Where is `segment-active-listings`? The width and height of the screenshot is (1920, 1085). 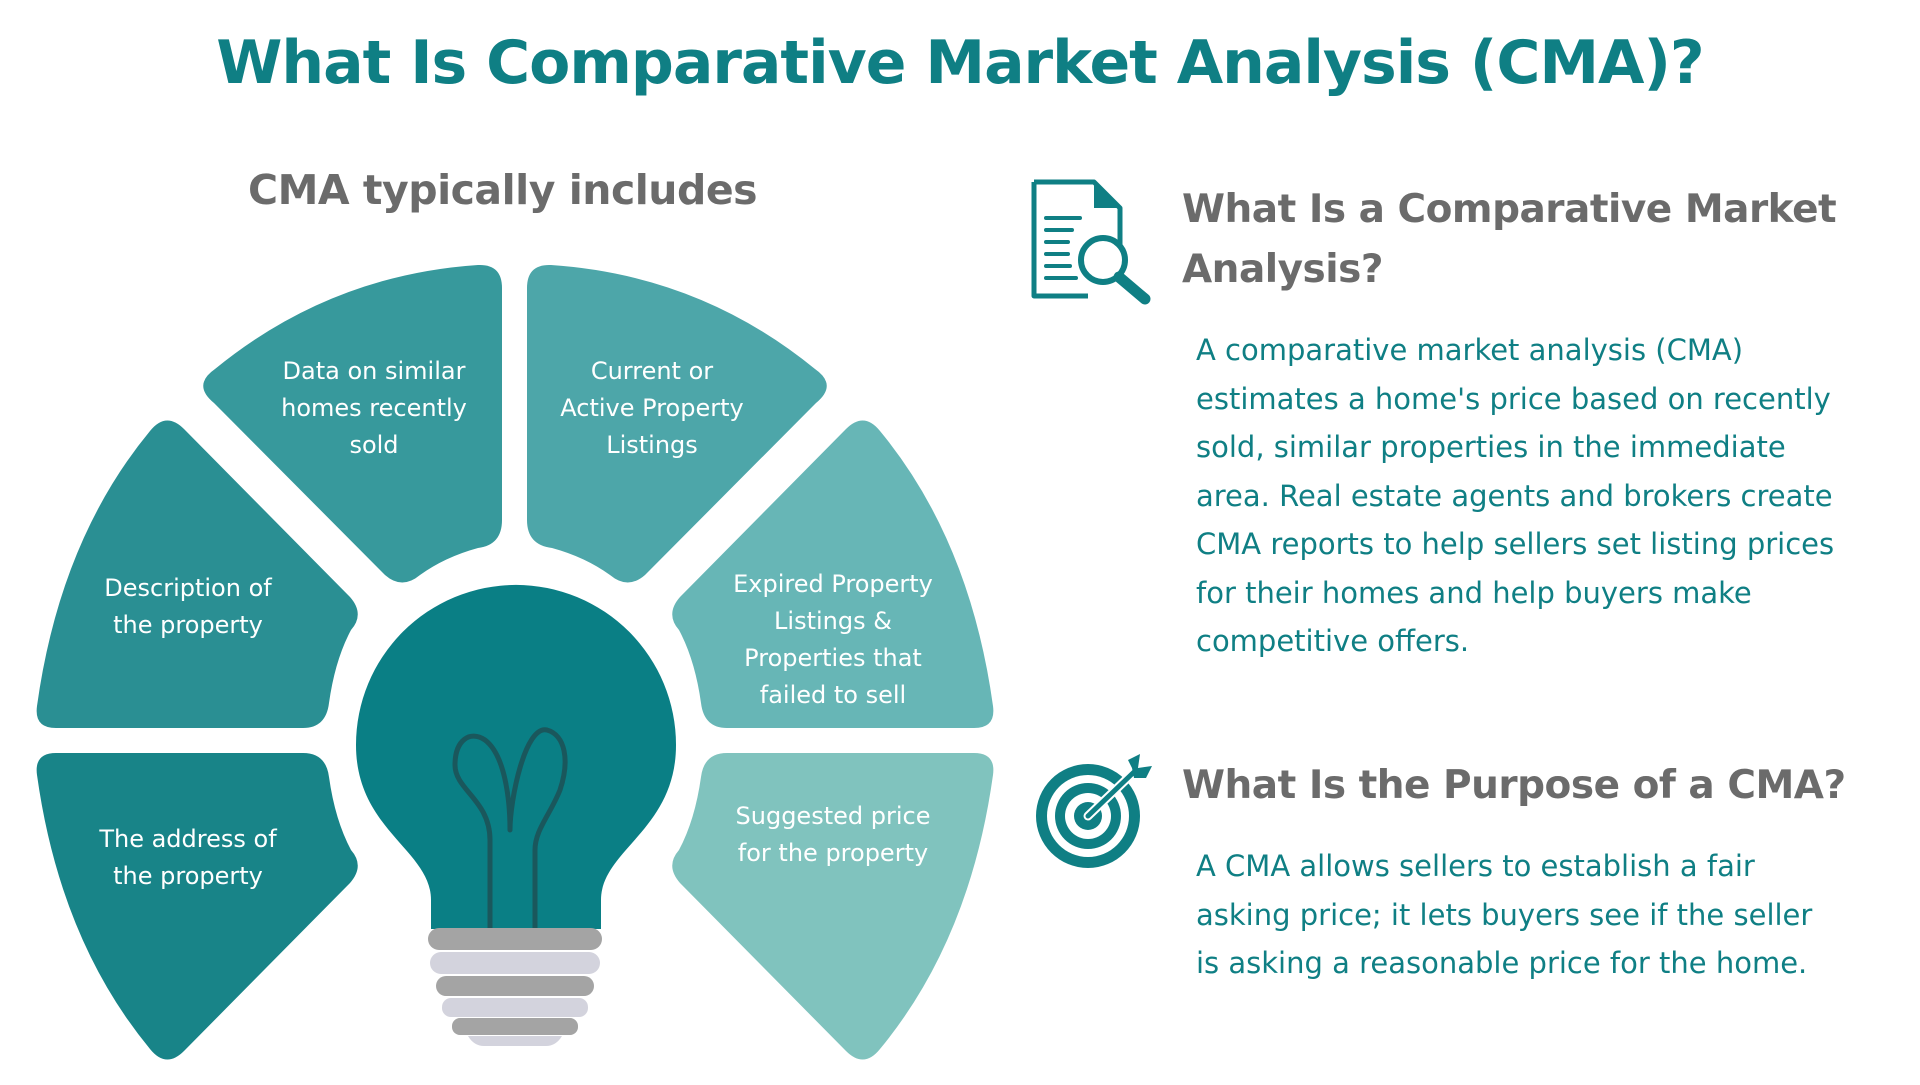 segment-active-listings is located at coordinates (677, 423).